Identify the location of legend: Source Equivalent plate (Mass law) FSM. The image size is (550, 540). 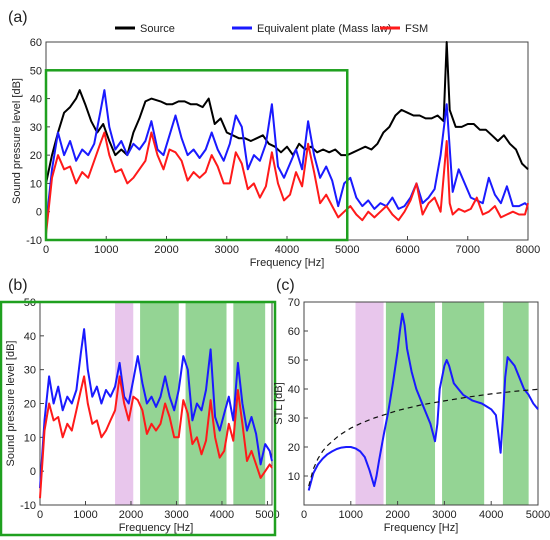
(271, 29).